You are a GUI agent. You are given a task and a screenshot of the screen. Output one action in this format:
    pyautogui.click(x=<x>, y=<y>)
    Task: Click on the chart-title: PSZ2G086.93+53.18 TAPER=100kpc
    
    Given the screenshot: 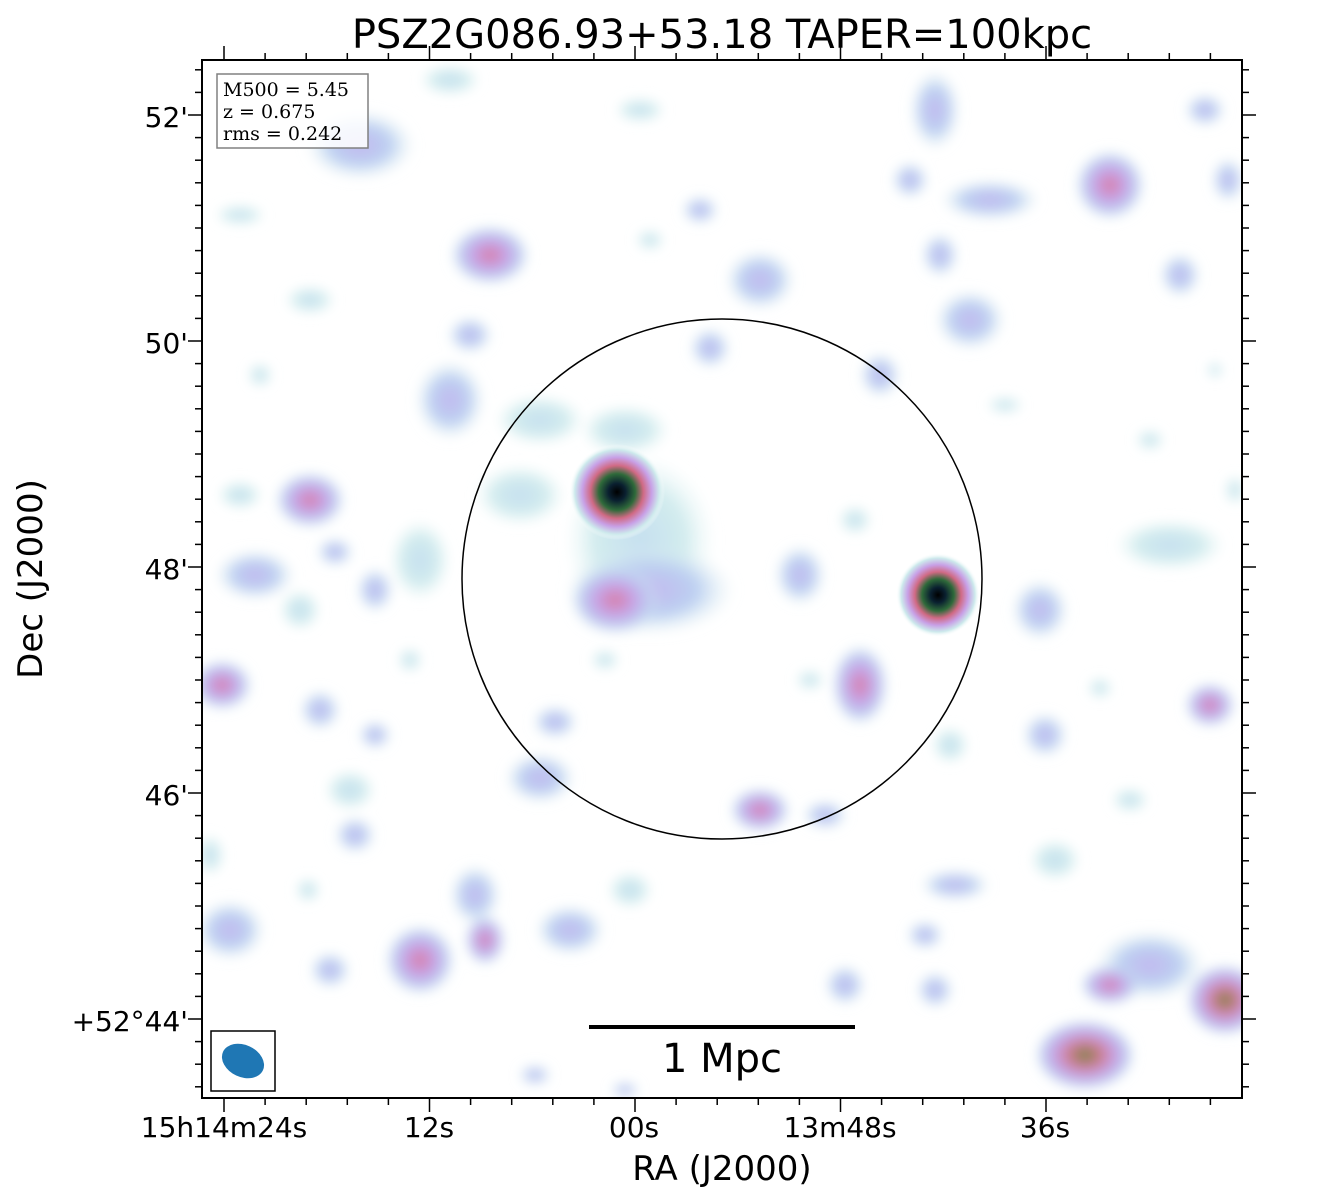 What is the action you would take?
    pyautogui.click(x=722, y=35)
    